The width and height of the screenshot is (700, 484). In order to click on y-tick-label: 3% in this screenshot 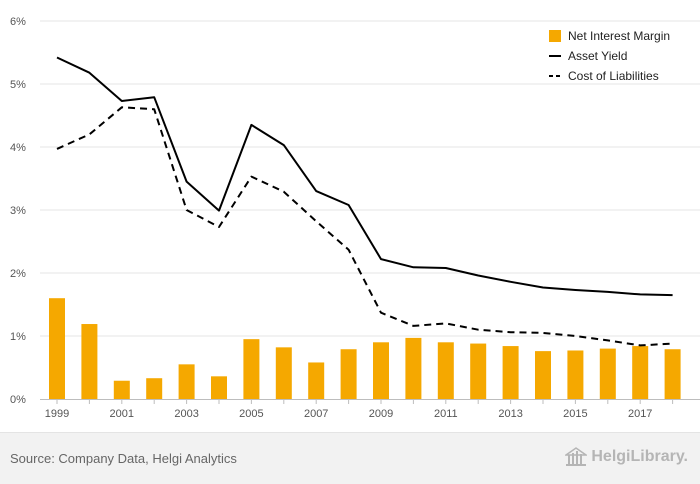, I will do `click(18, 211)`.